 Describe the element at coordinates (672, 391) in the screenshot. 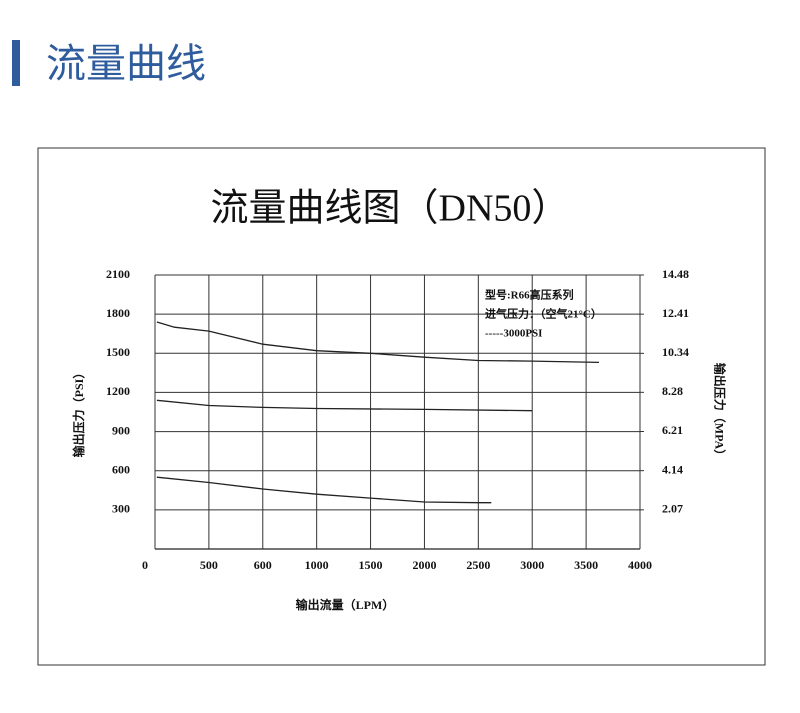

I see `y2-tick-label: 8.28` at that location.